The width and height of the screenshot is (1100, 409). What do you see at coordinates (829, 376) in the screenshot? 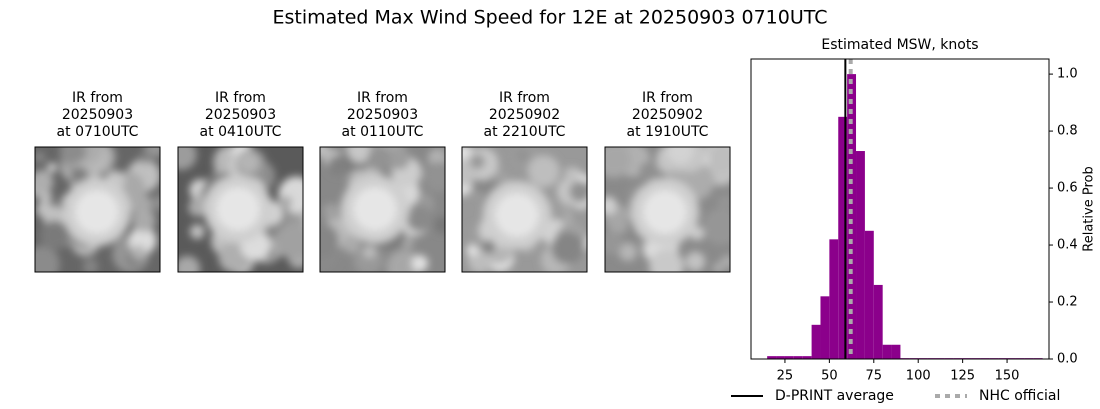
I see `x-tick-label: 50` at bounding box center [829, 376].